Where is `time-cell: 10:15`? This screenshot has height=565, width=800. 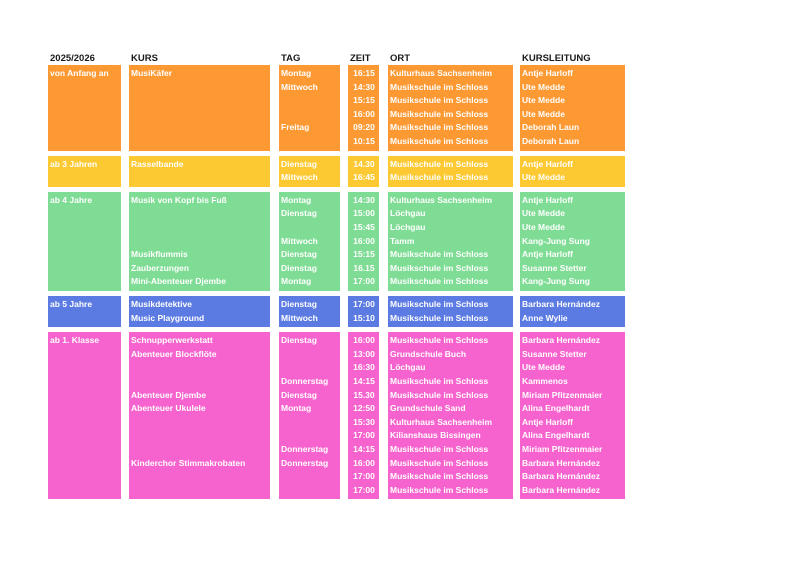
time-cell: 10:15 is located at coordinates (364, 140).